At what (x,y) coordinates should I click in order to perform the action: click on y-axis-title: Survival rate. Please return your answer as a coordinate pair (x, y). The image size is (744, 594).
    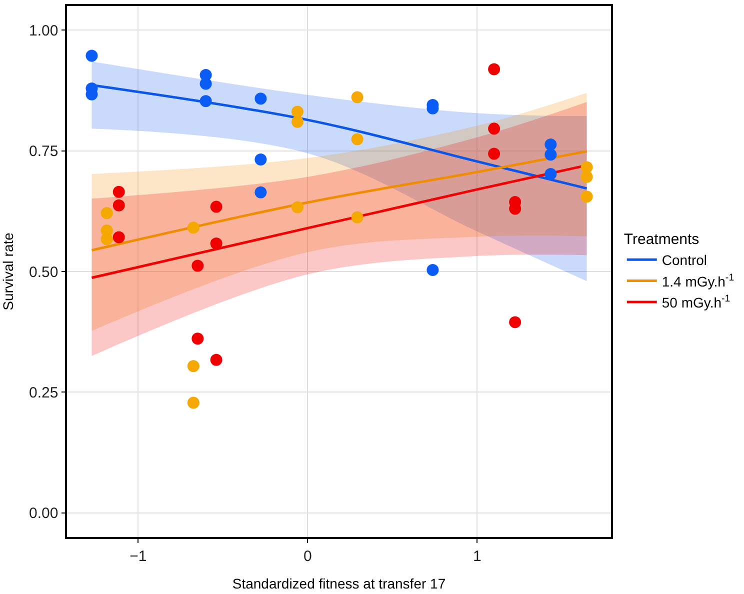
    Looking at the image, I should click on (8, 271).